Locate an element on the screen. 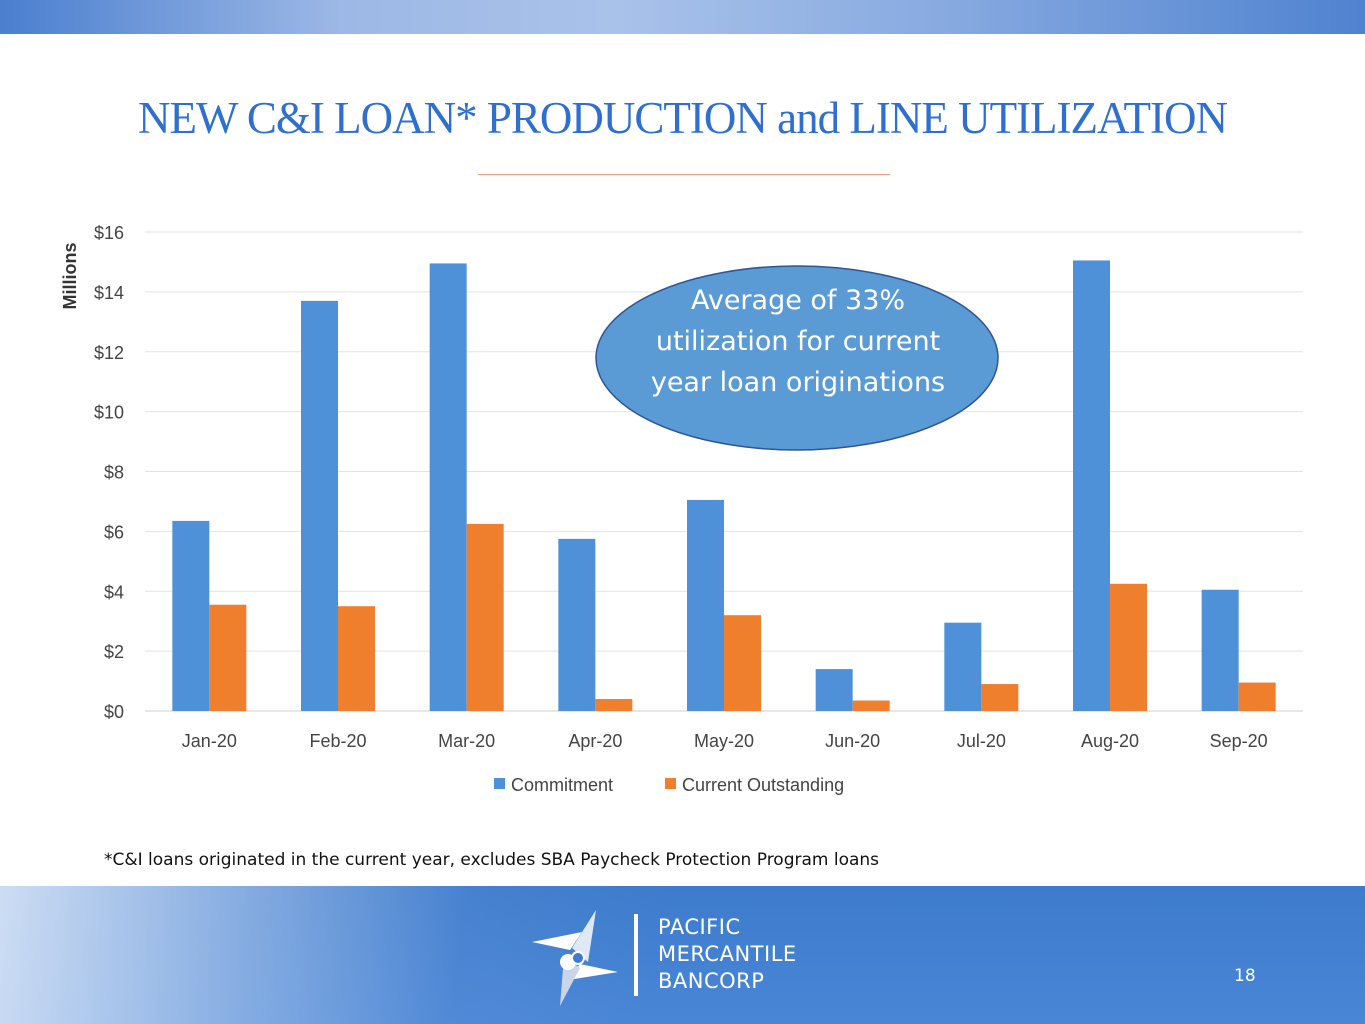  y-tick-label: $2 is located at coordinates (114, 652).